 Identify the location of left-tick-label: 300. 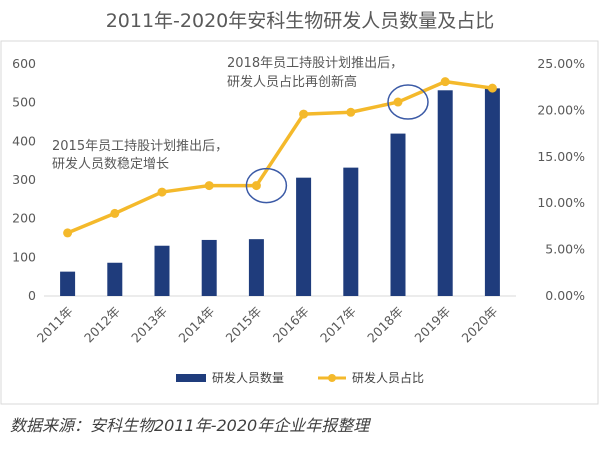
(24, 179).